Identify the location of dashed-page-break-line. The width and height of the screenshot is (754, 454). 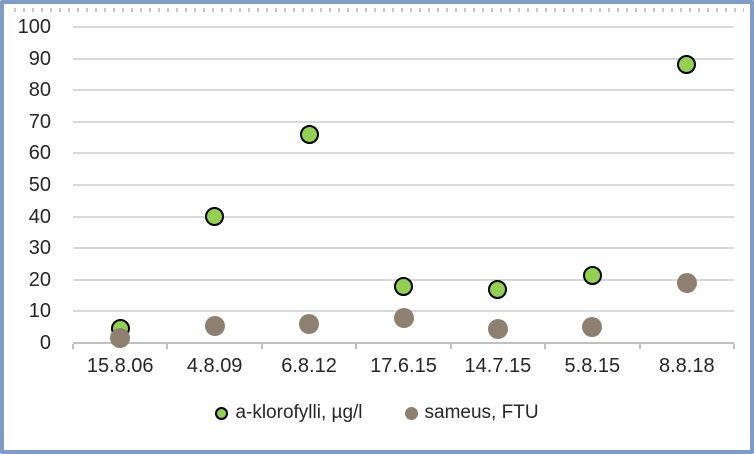
(379, 10).